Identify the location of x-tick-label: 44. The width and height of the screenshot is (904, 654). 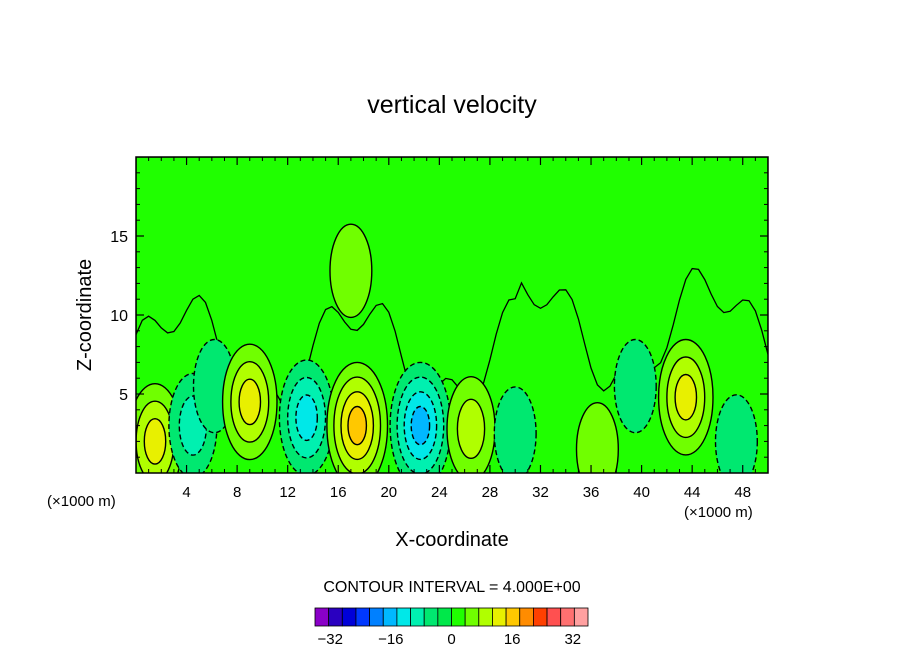
(692, 492).